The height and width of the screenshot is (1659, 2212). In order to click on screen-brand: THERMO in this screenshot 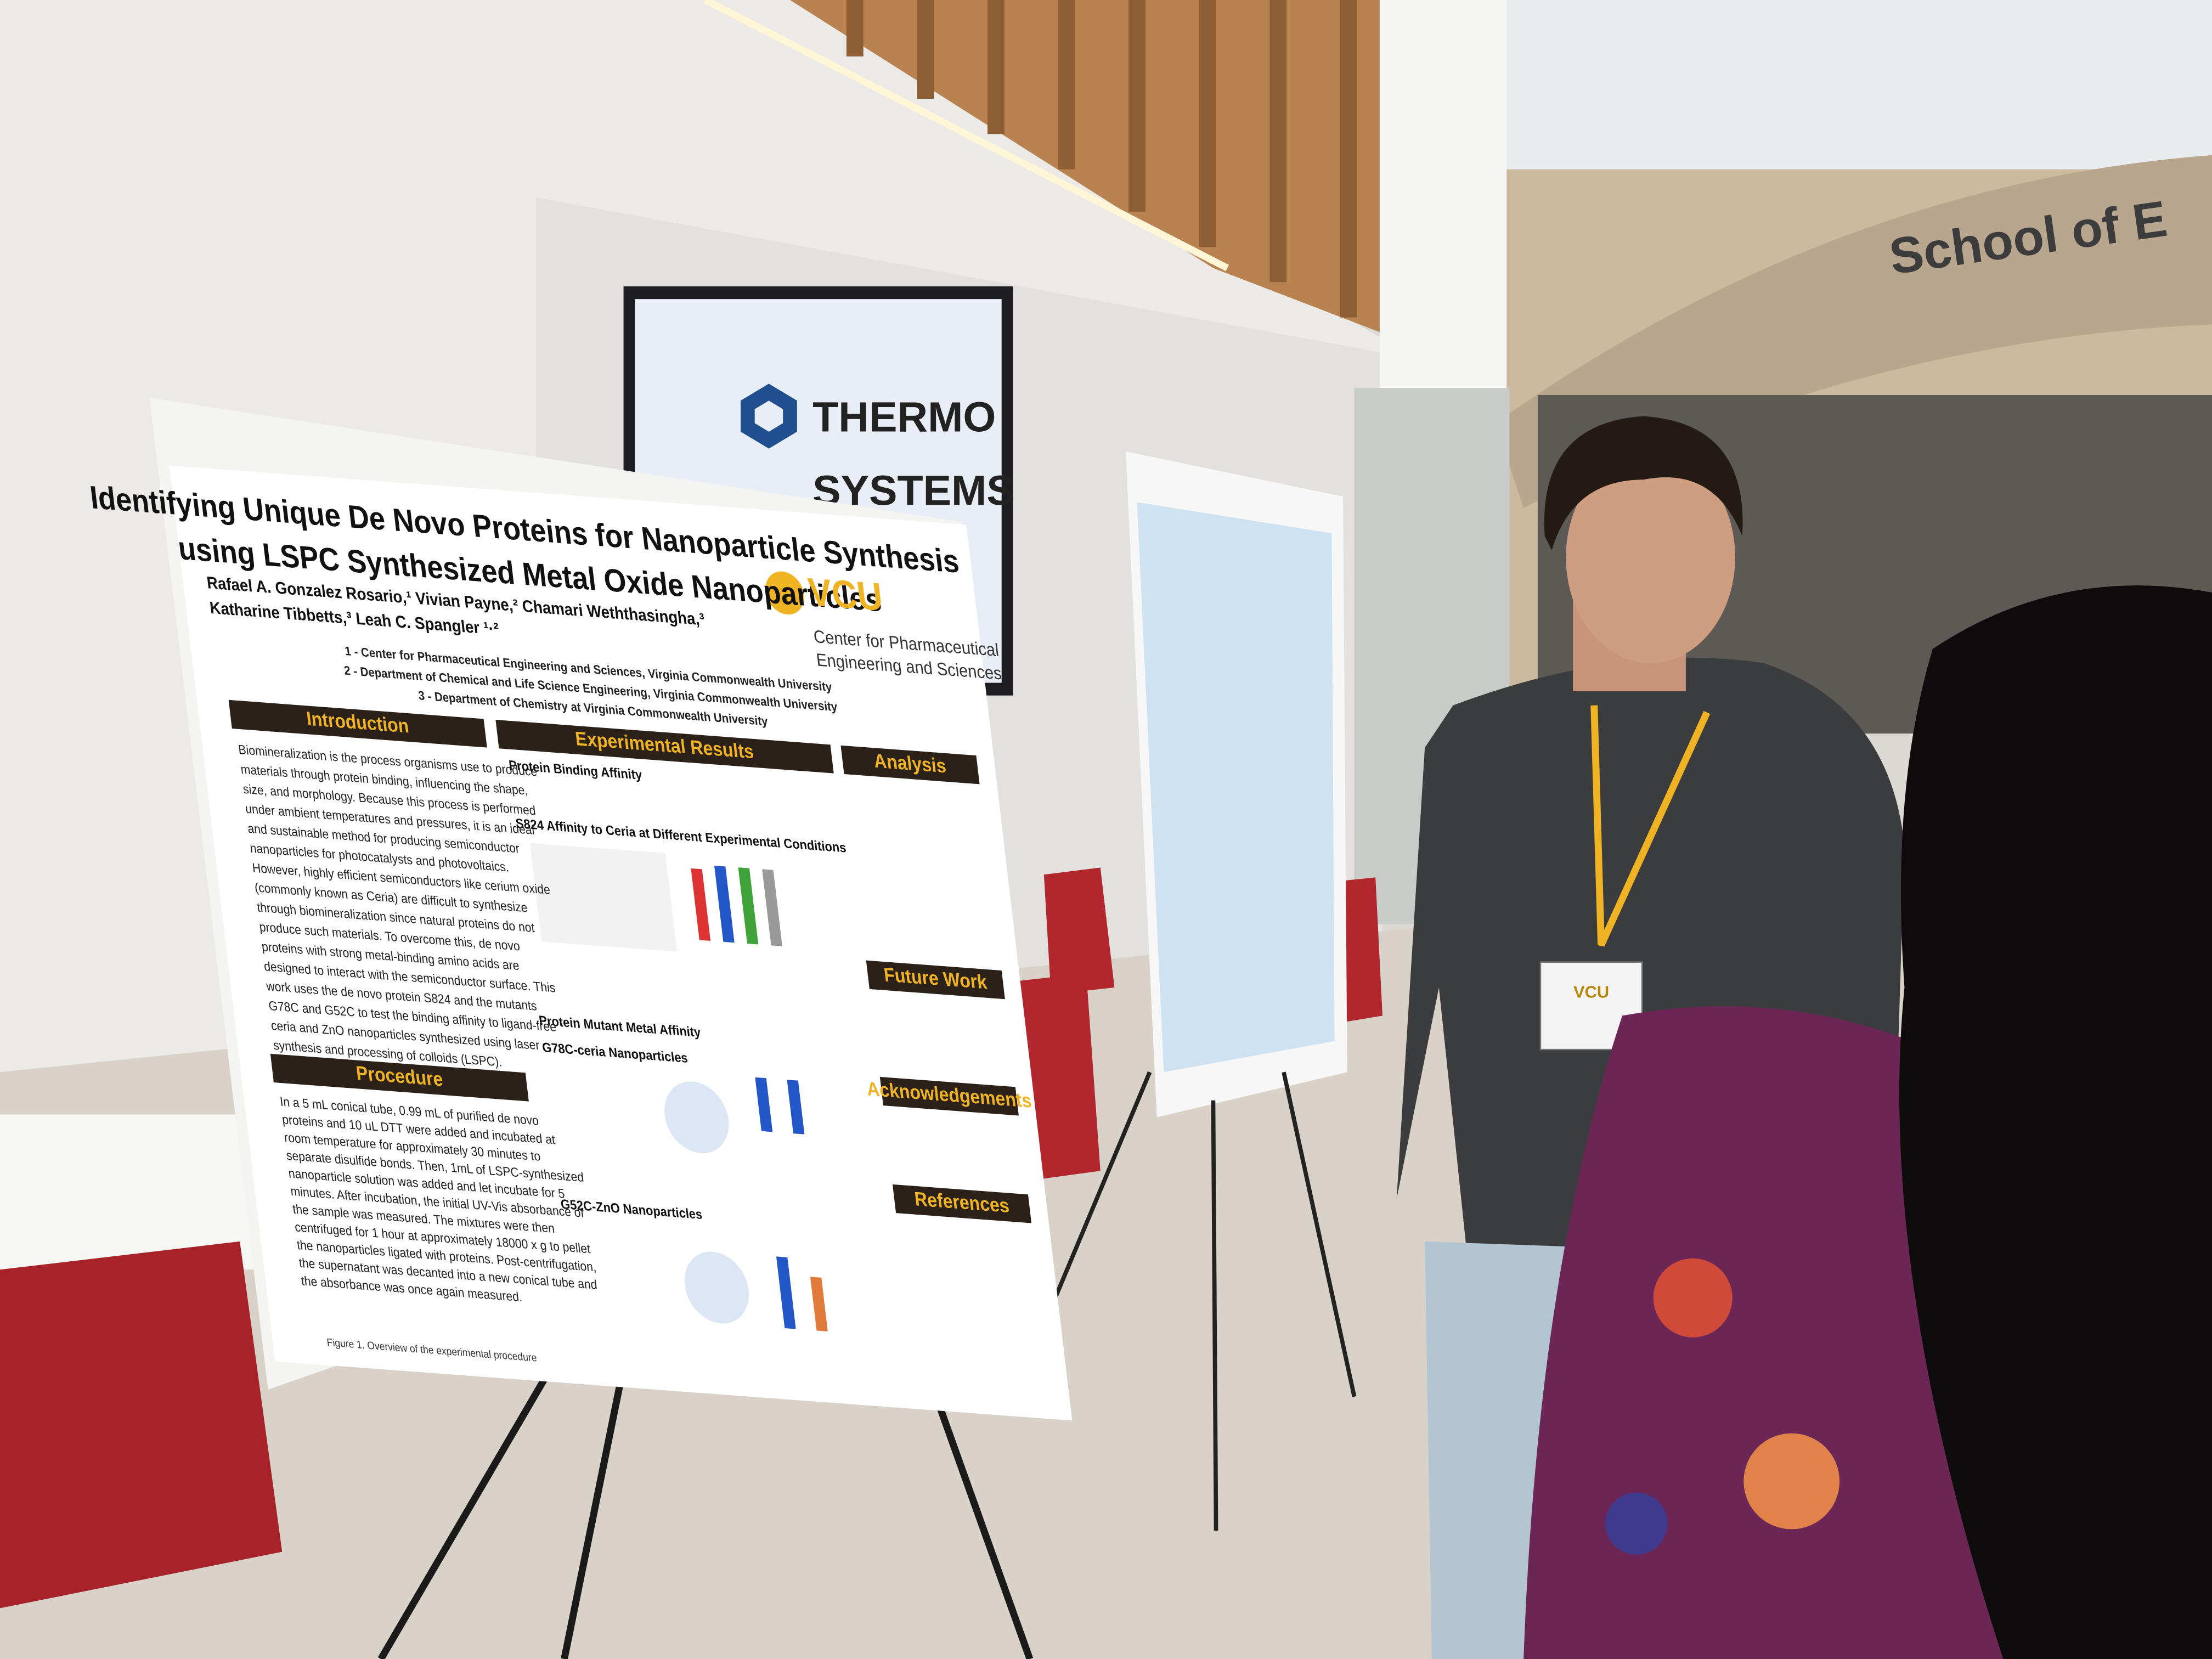, I will do `click(904, 417)`.